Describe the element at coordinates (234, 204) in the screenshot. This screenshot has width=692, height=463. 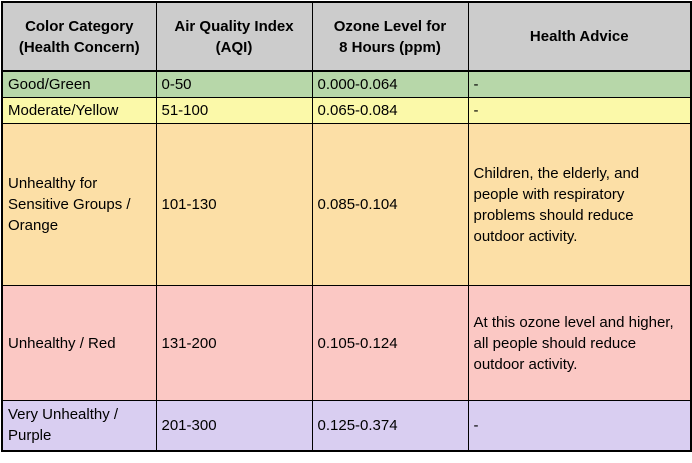
I see `cell-aqi: 101-130` at that location.